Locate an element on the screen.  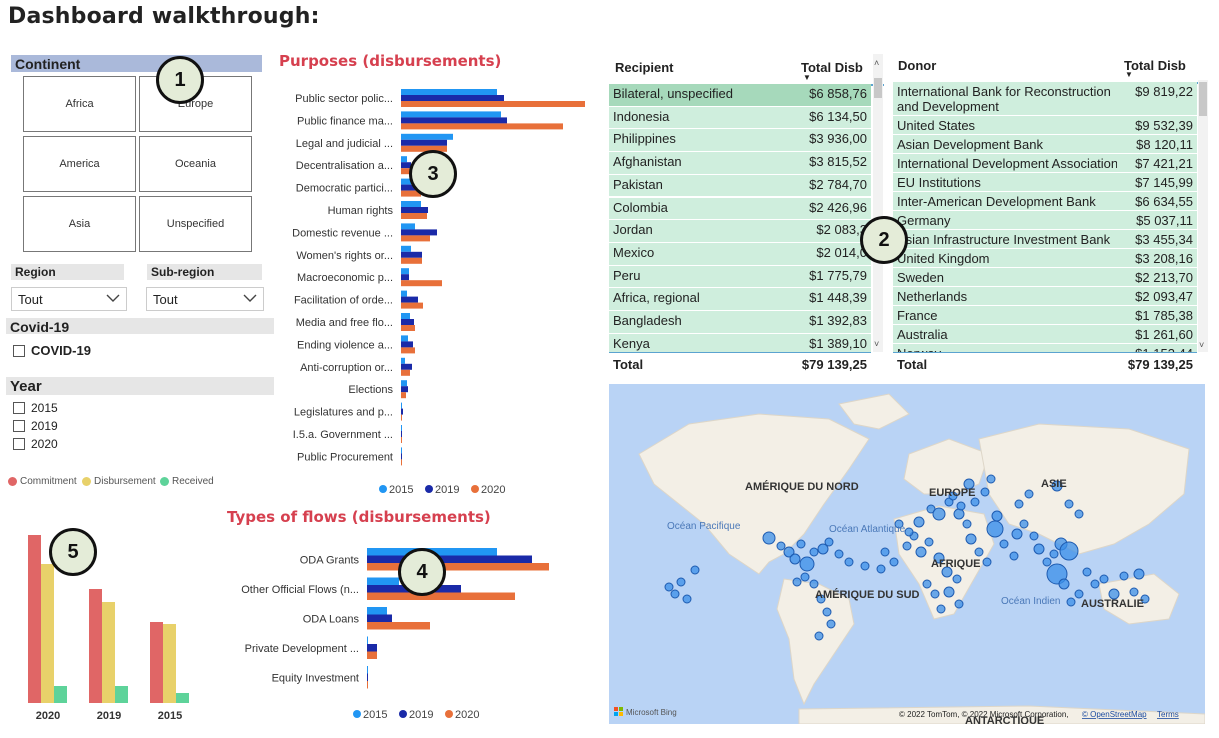
osm-link: © OpenStreetMap is located at coordinates (1114, 714).